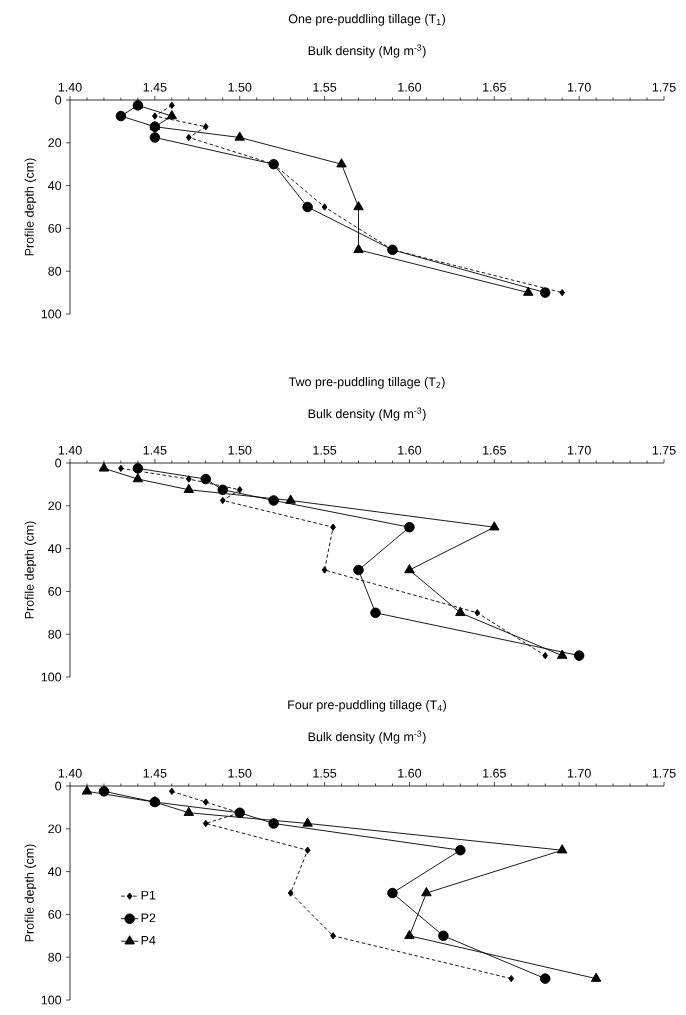 The width and height of the screenshot is (686, 1015). What do you see at coordinates (366, 20) in the screenshot?
I see `chart-title: One pre-puddling tillage (T$_{1}$)` at bounding box center [366, 20].